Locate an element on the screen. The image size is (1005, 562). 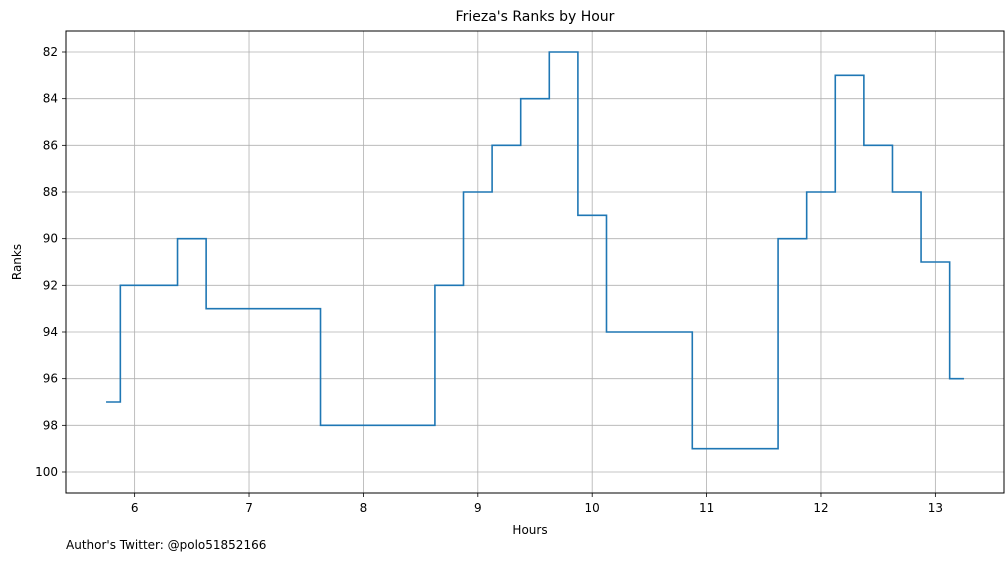
x-tick-label: 11 is located at coordinates (706, 508).